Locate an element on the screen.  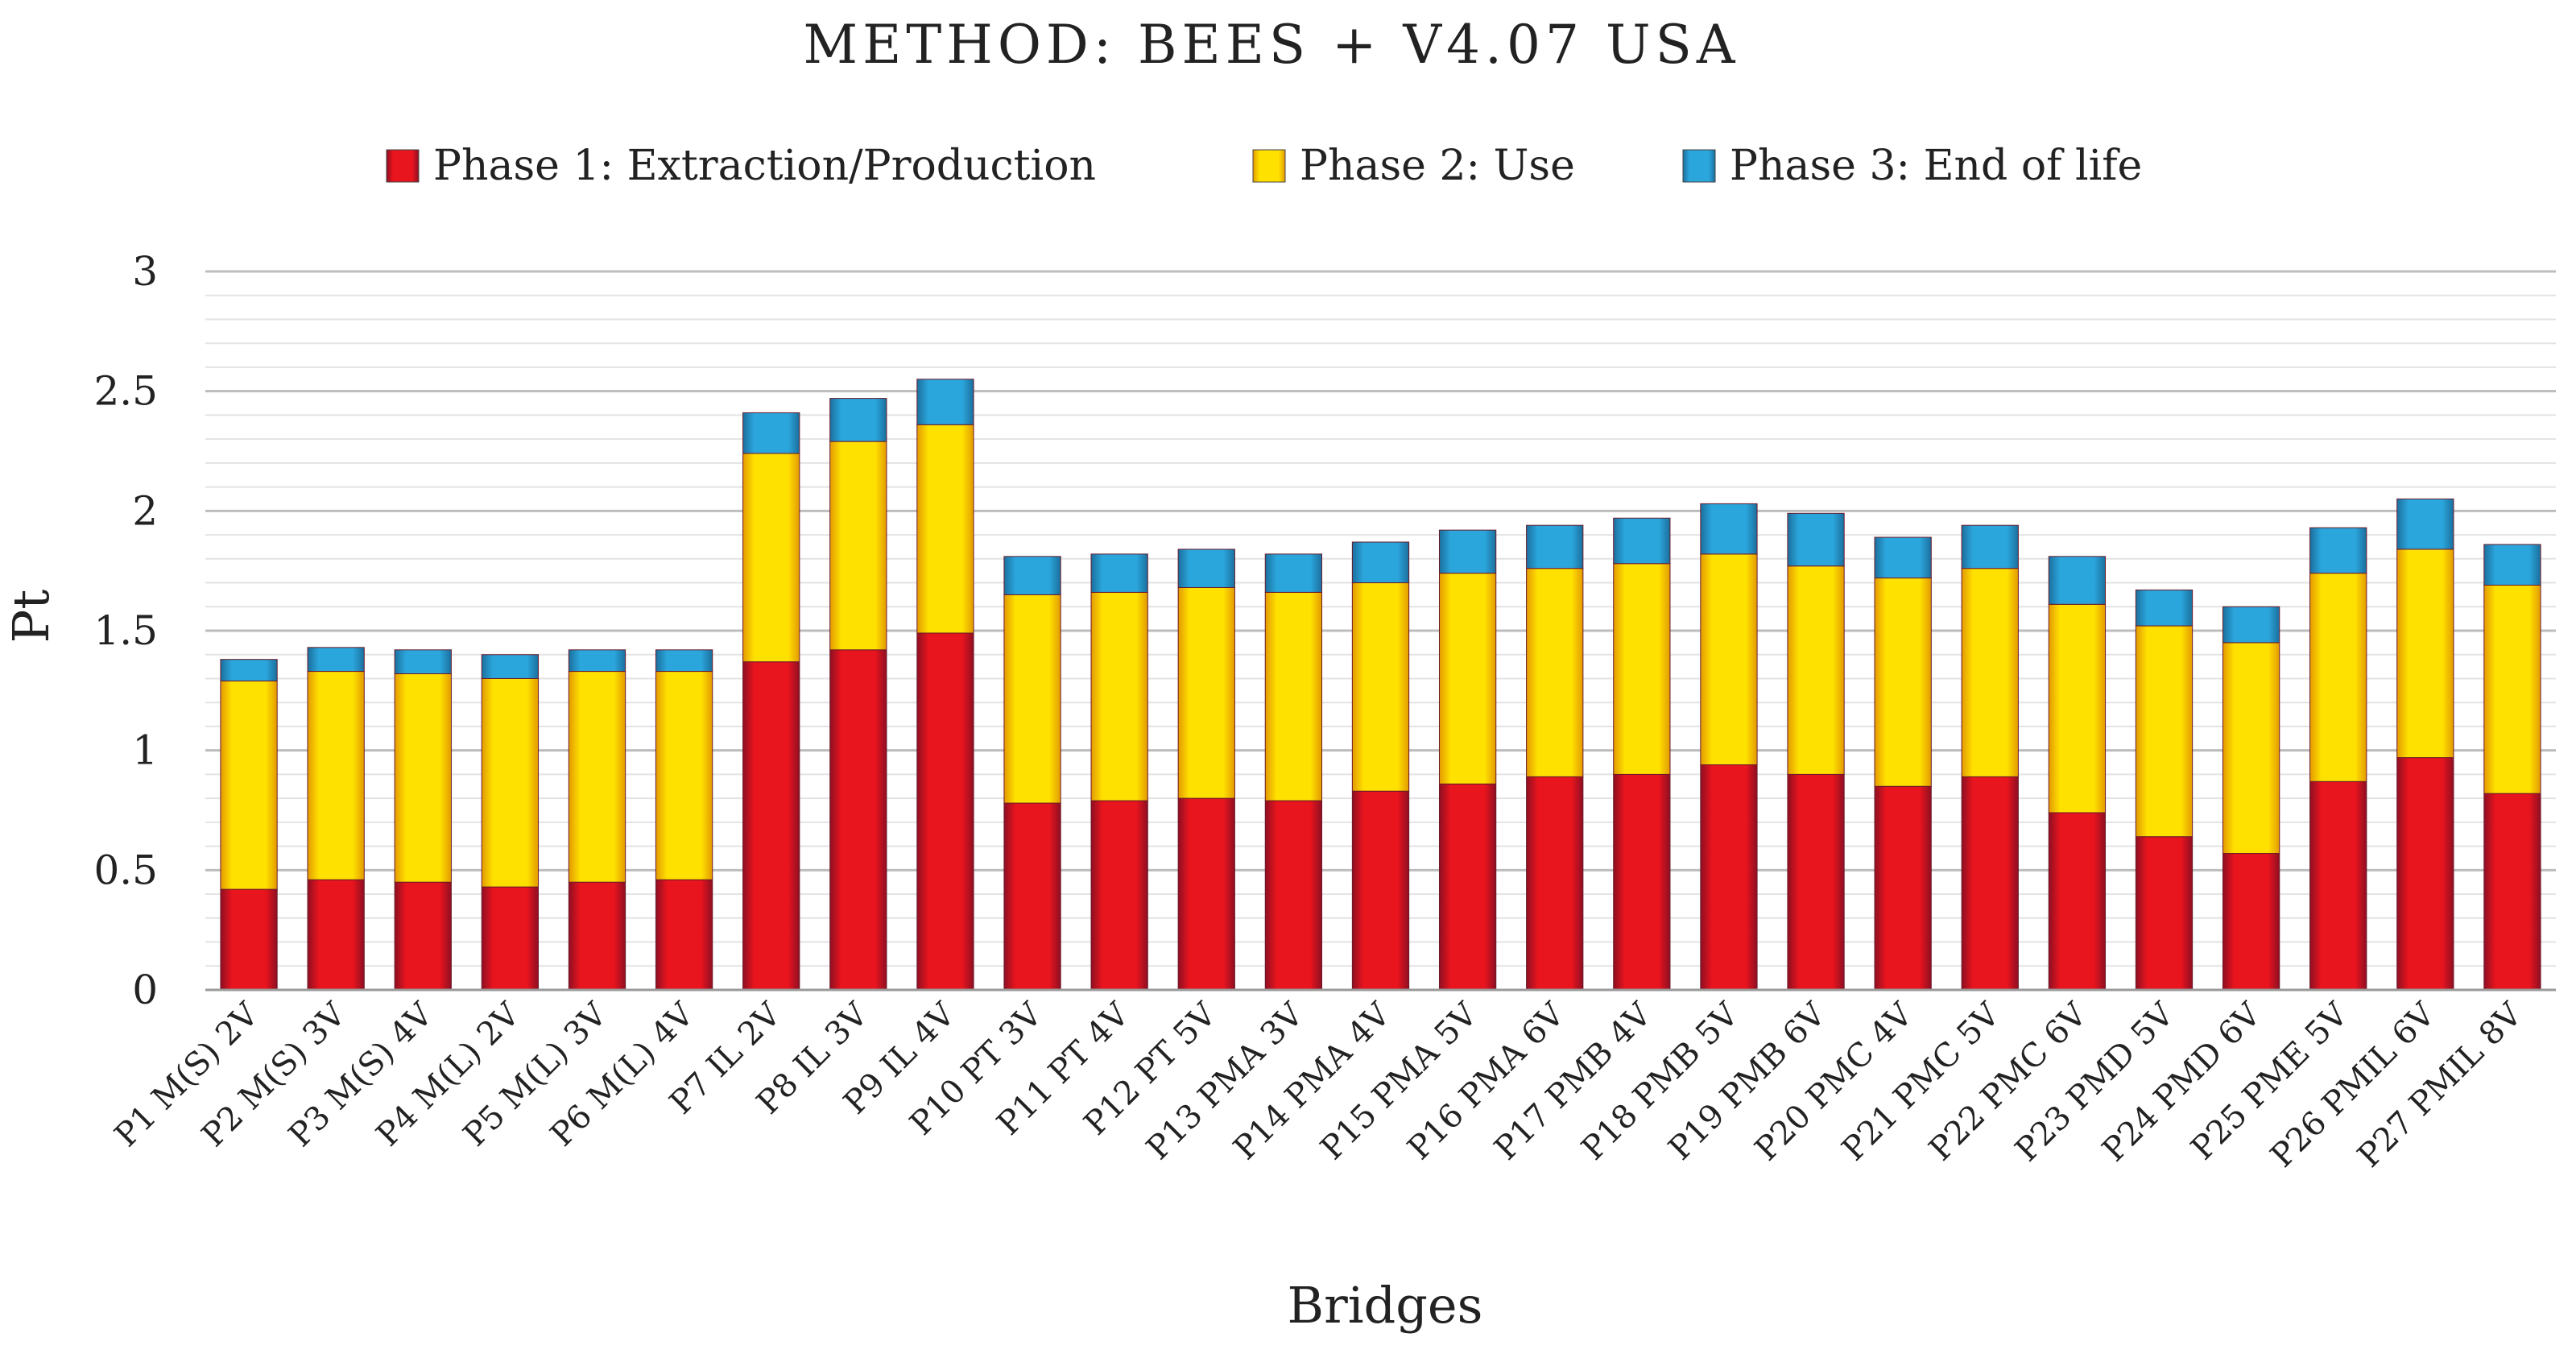
x-axis-label: Bridges is located at coordinates (1385, 1305).